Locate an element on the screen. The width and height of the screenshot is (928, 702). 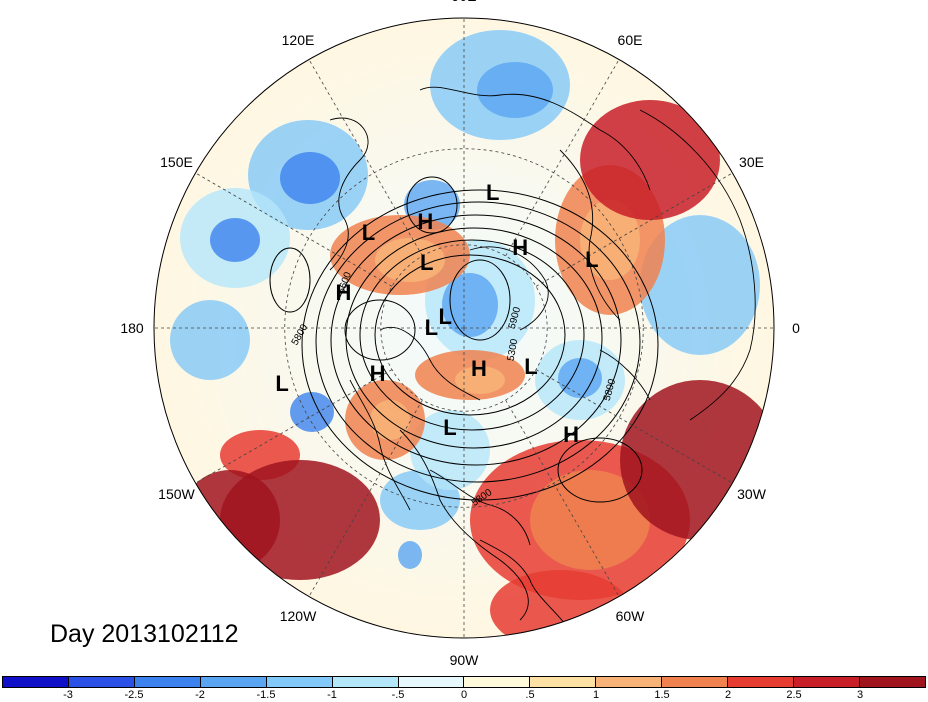
longitude-label: 120E is located at coordinates (298, 40).